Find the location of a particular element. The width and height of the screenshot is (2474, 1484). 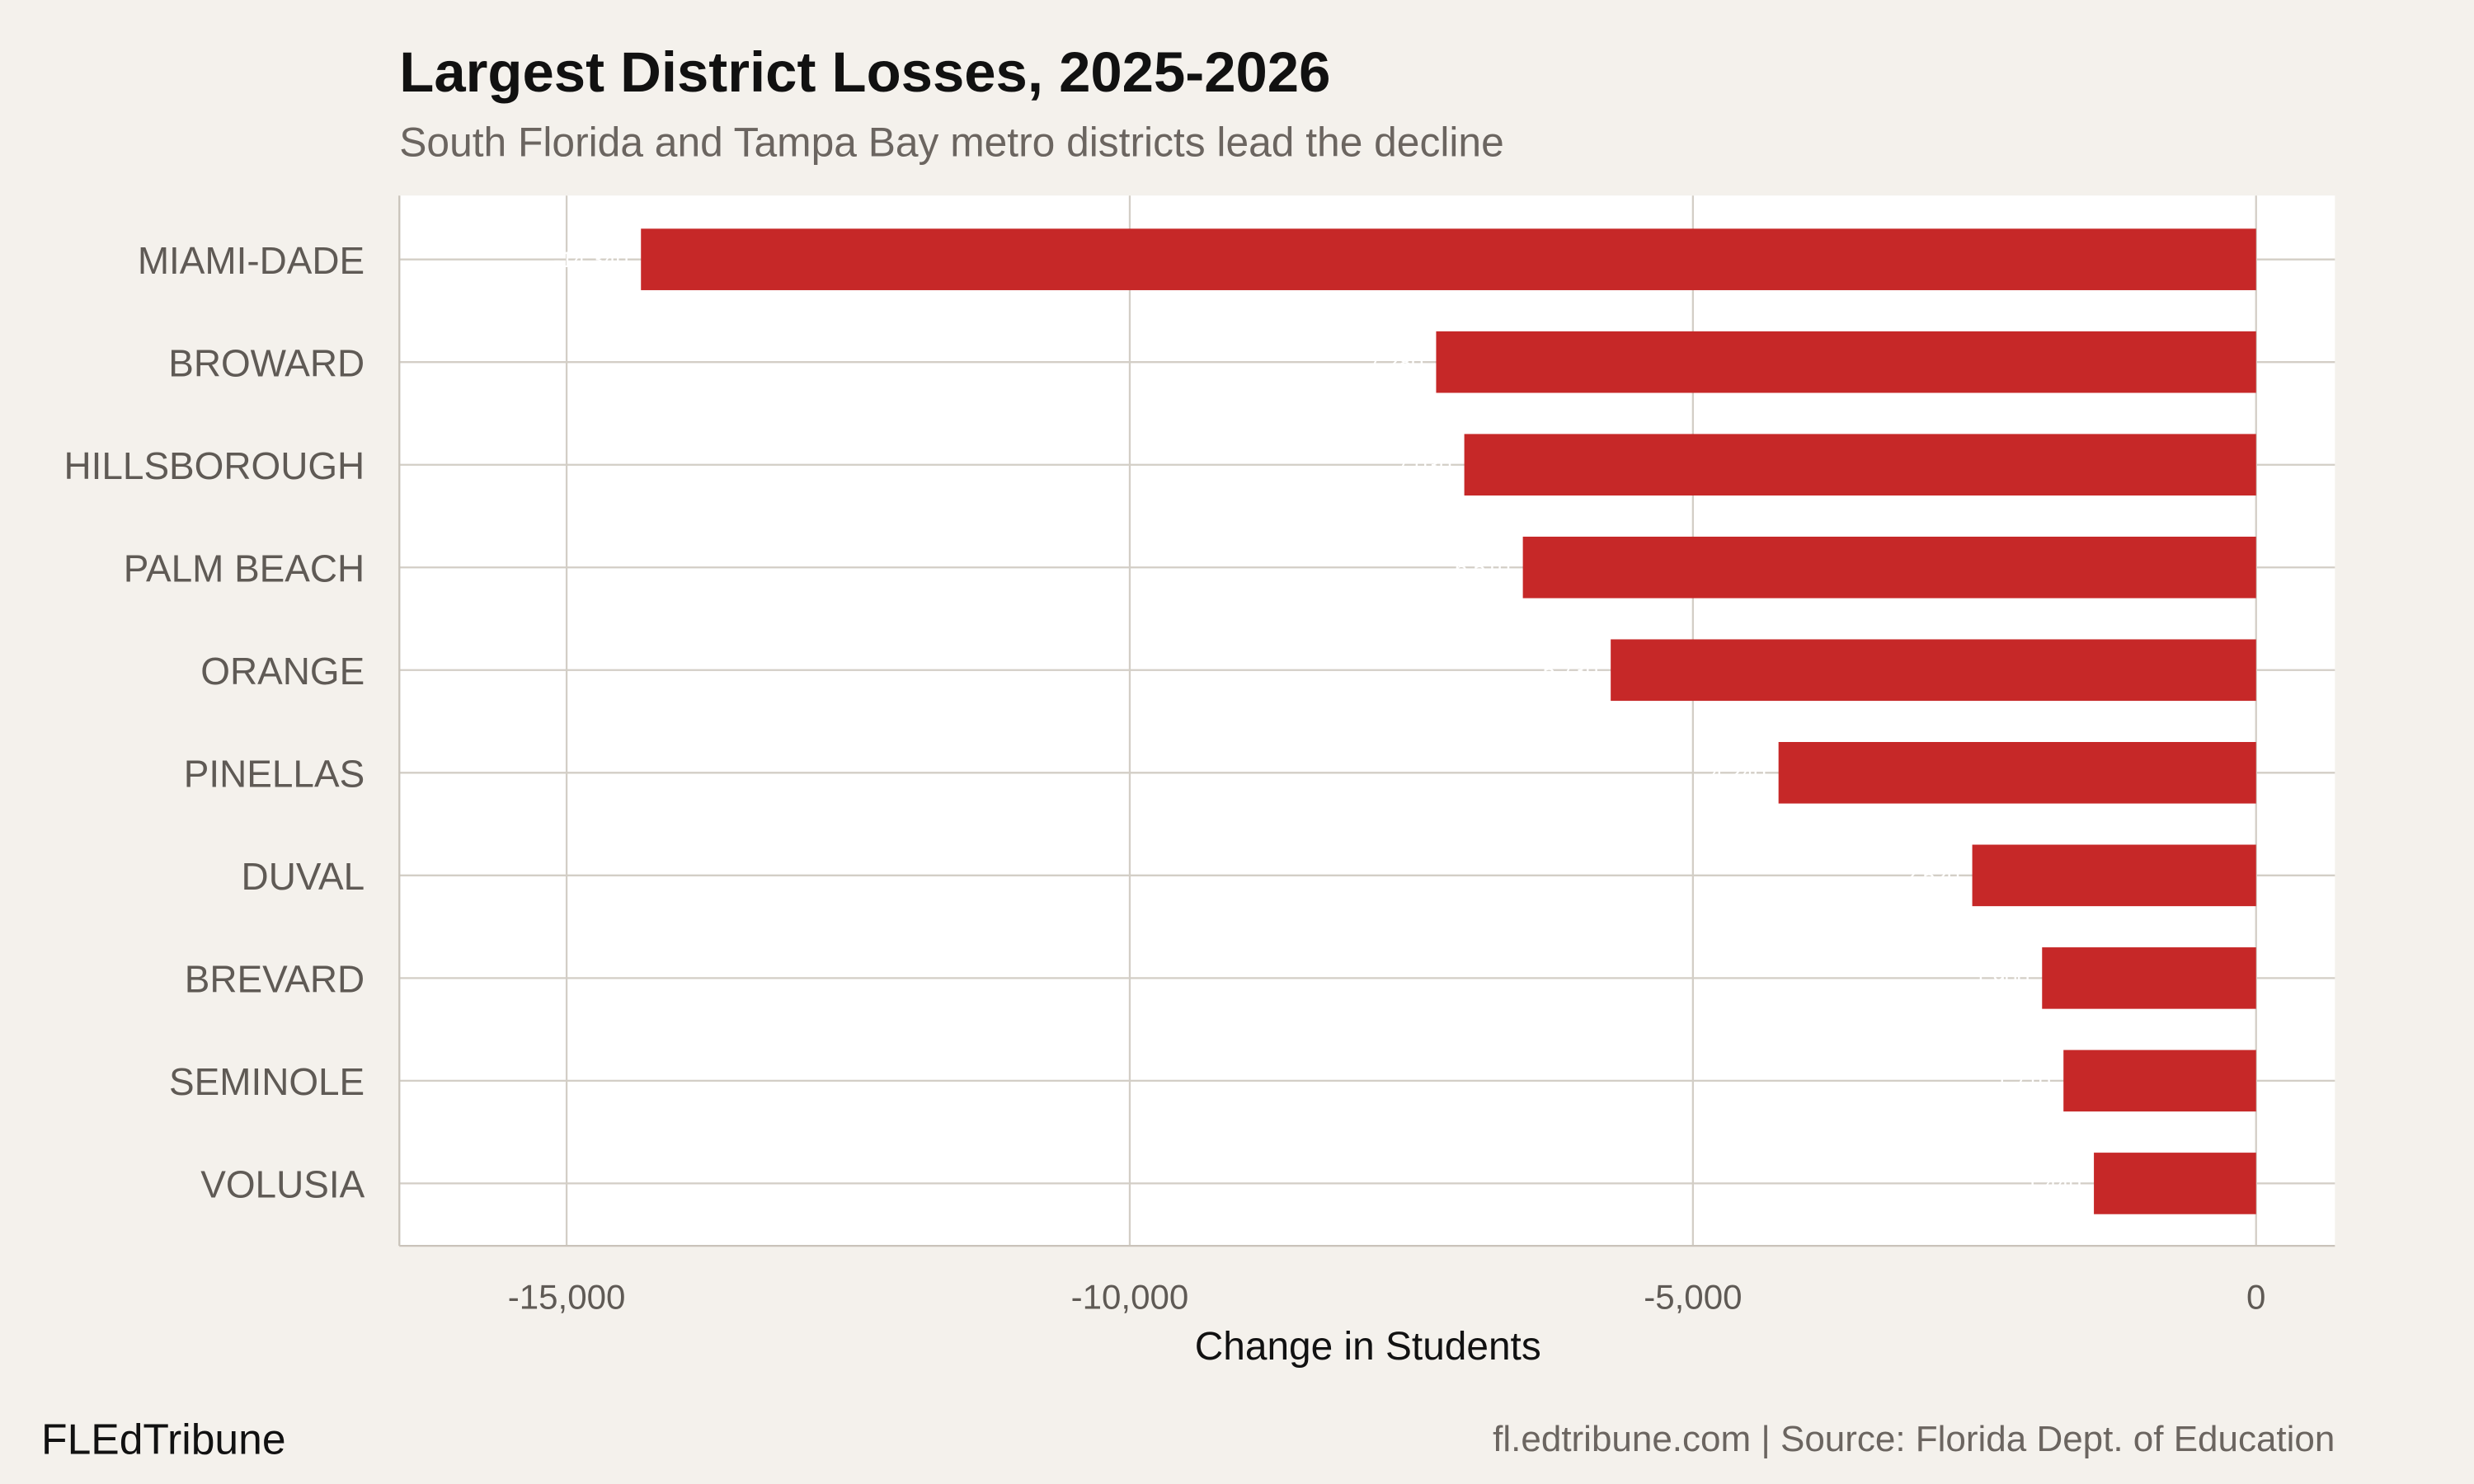

chart-title: Largest District Losses, 2025-2026 is located at coordinates (864, 72).